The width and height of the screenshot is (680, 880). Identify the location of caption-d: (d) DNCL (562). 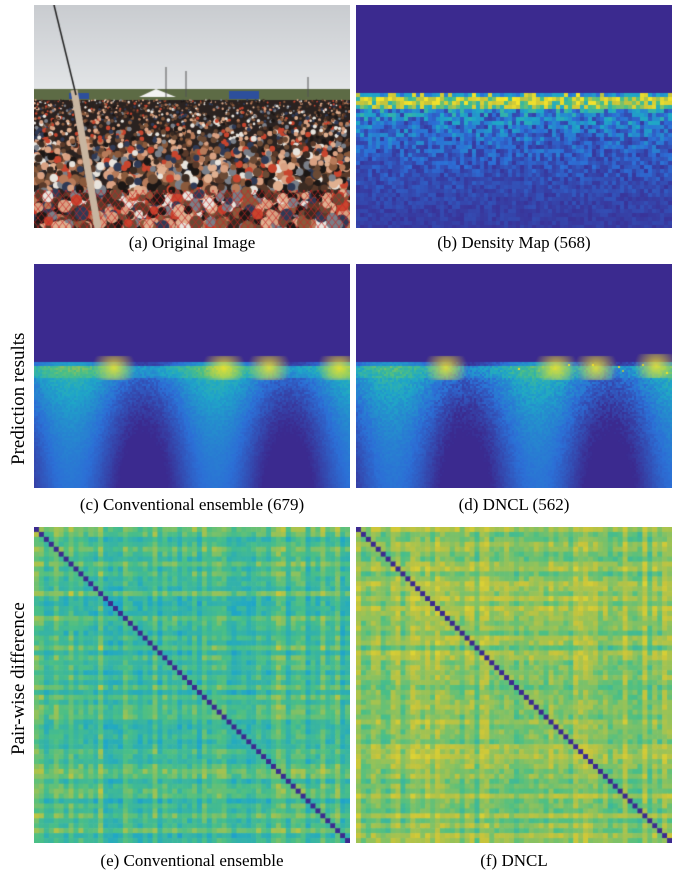
(514, 504).